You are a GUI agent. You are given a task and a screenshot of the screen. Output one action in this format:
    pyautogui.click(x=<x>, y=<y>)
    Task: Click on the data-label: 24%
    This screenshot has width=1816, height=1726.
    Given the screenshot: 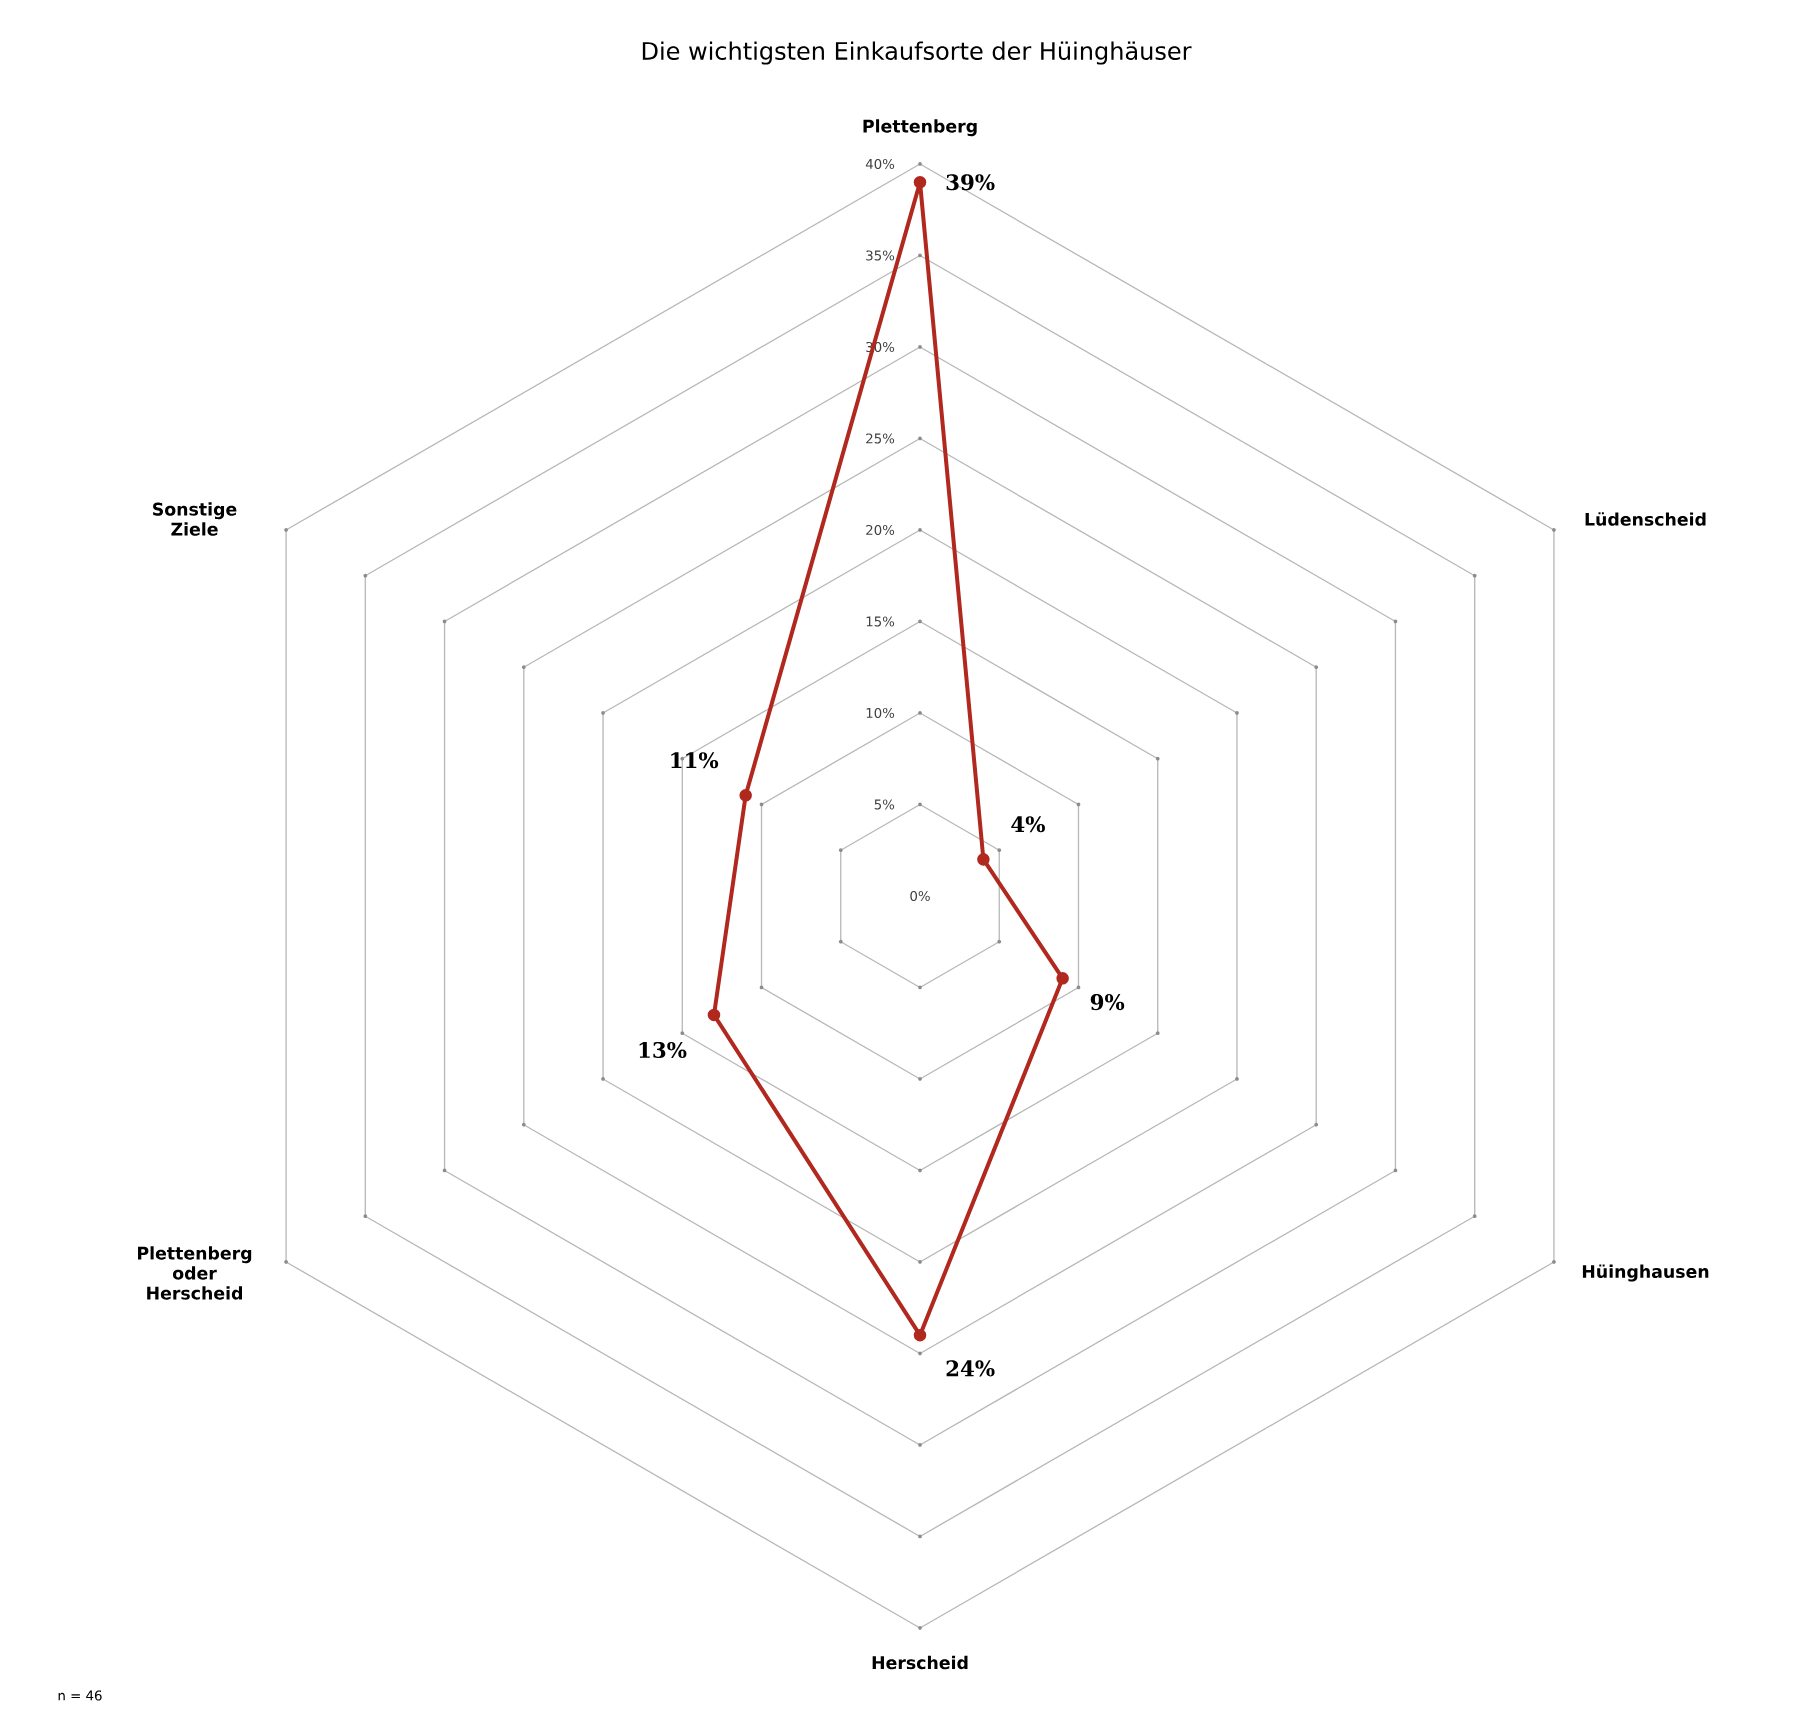 What is the action you would take?
    pyautogui.click(x=970, y=1368)
    